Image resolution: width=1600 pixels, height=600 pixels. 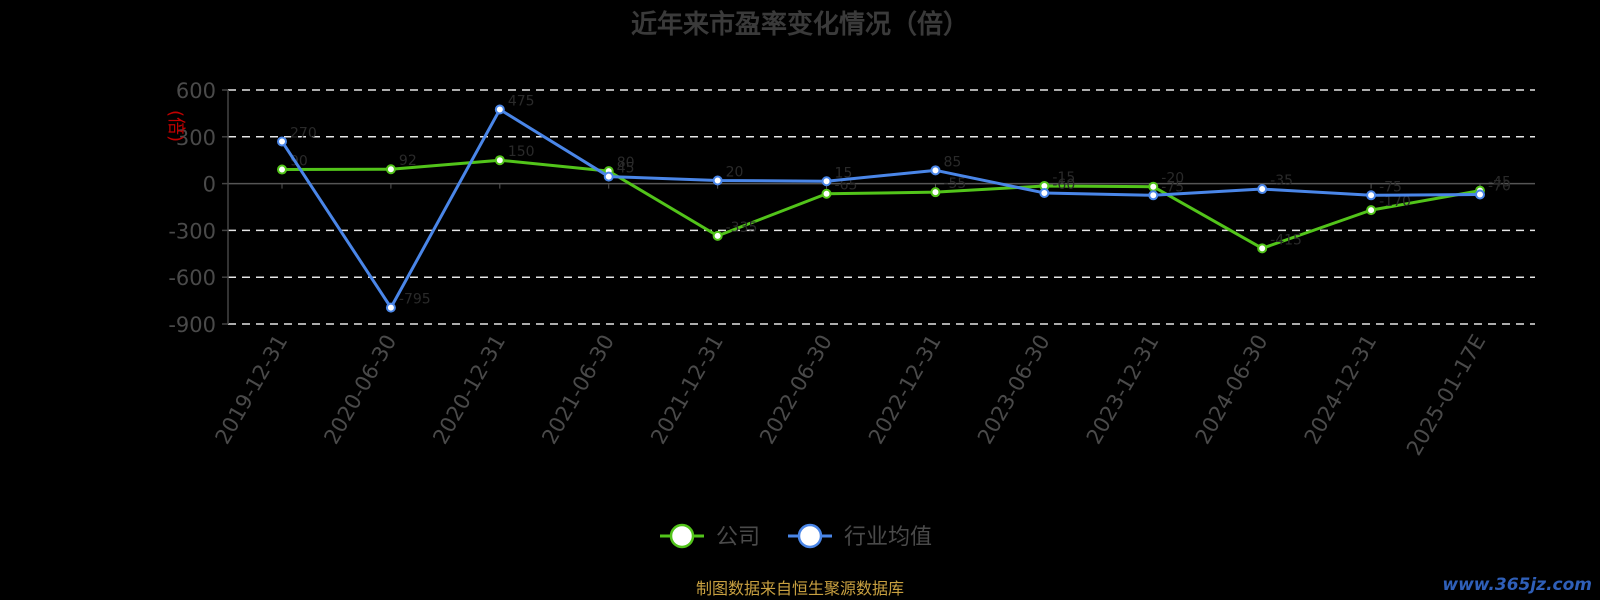 I want to click on data-label: -170, so click(x=1395, y=202).